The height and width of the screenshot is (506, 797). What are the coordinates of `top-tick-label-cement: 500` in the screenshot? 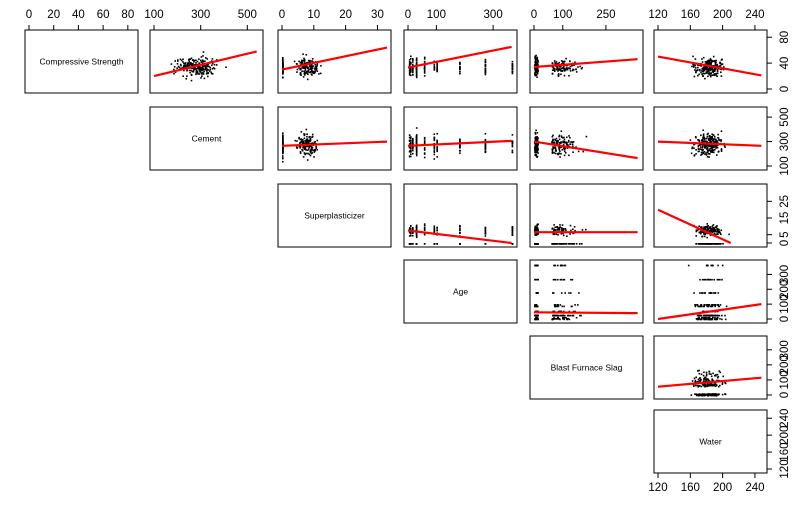 It's located at (247, 15).